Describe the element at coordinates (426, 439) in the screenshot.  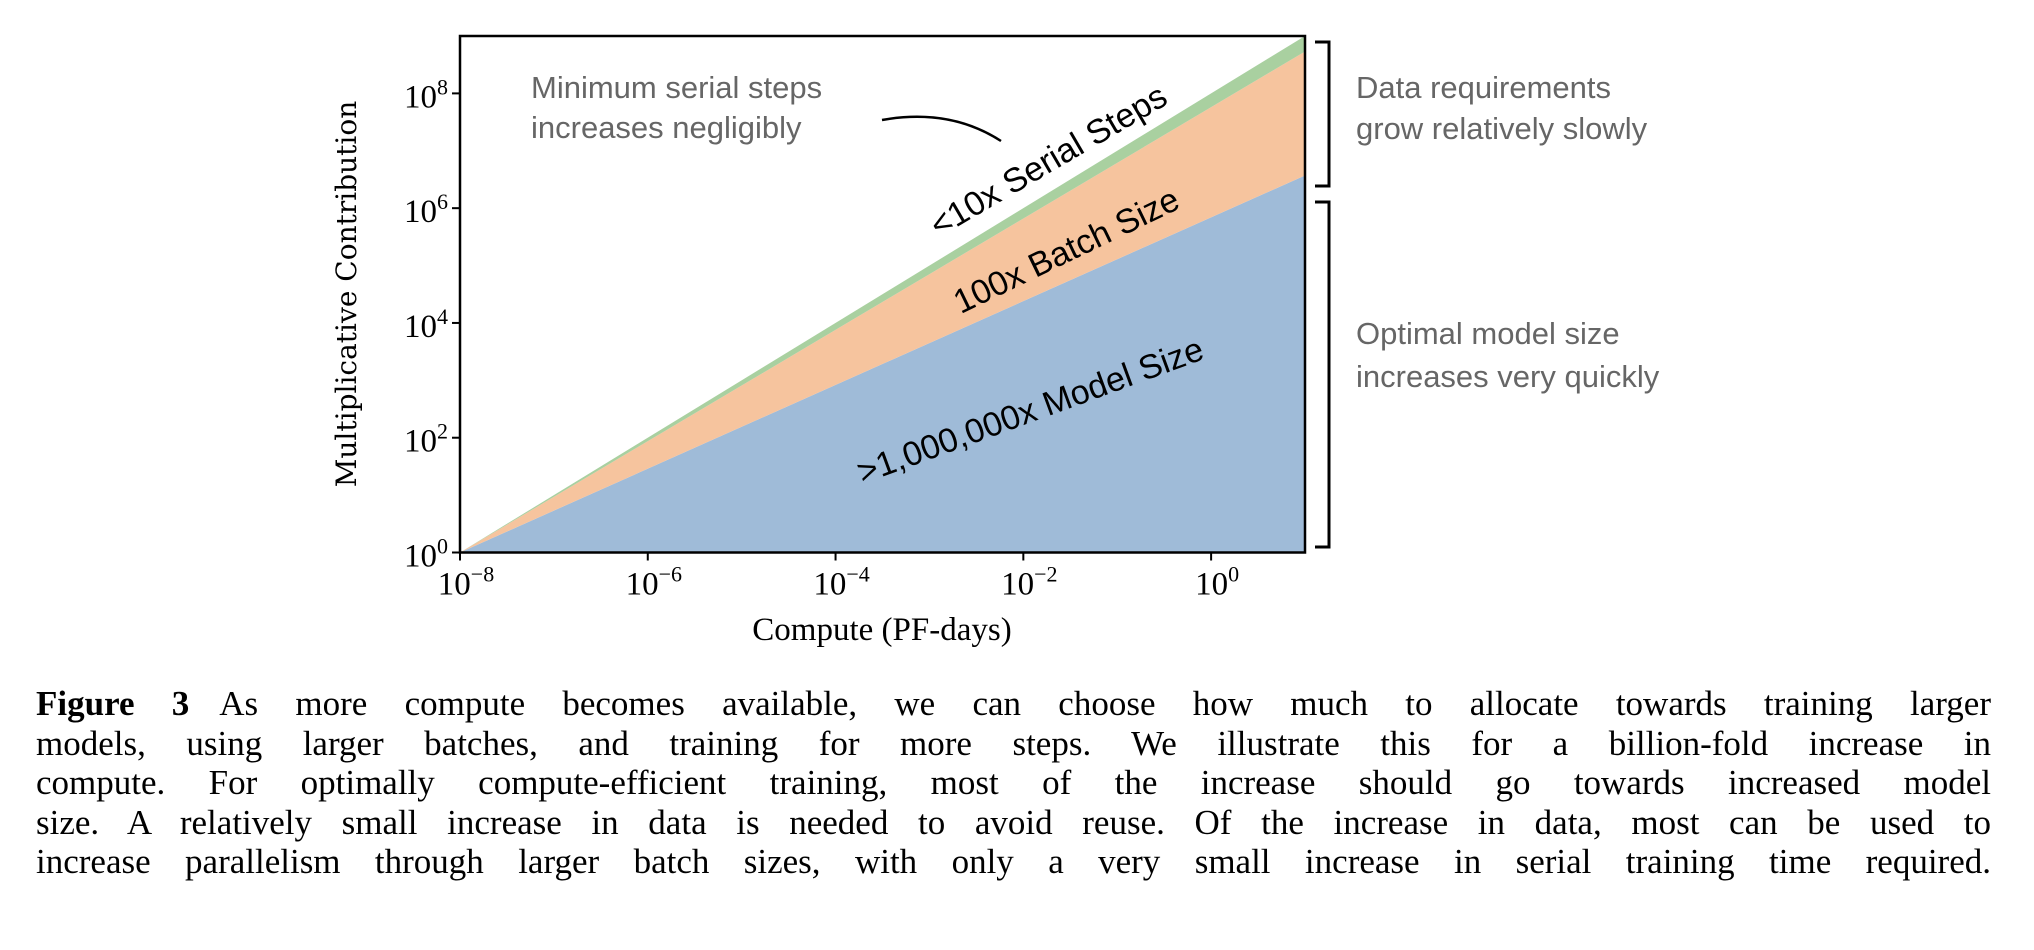
I see `y-tick-label: 10²` at that location.